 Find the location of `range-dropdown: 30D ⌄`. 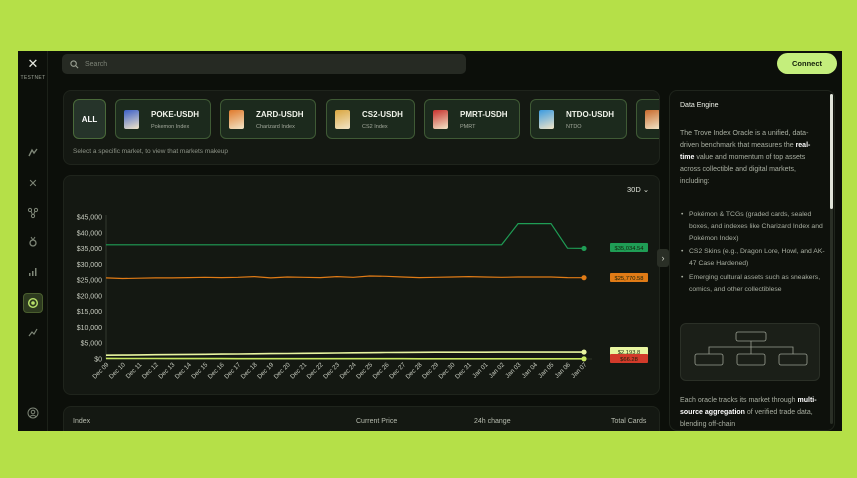

range-dropdown: 30D ⌄ is located at coordinates (638, 189).